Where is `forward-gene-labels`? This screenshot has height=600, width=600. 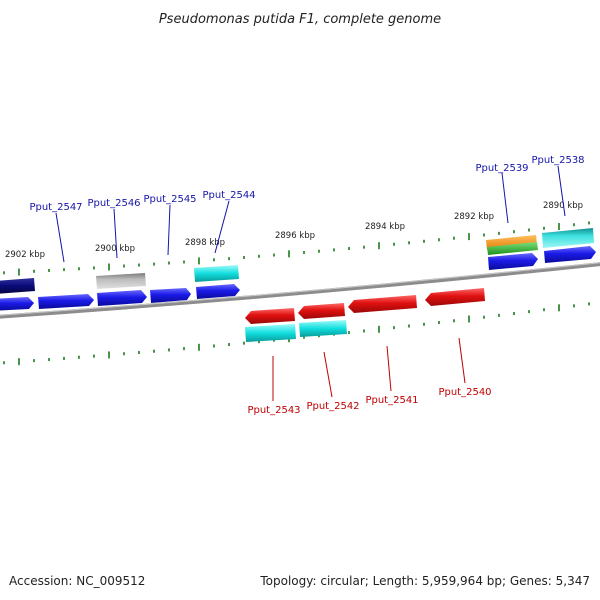 forward-gene-labels is located at coordinates (310, 214).